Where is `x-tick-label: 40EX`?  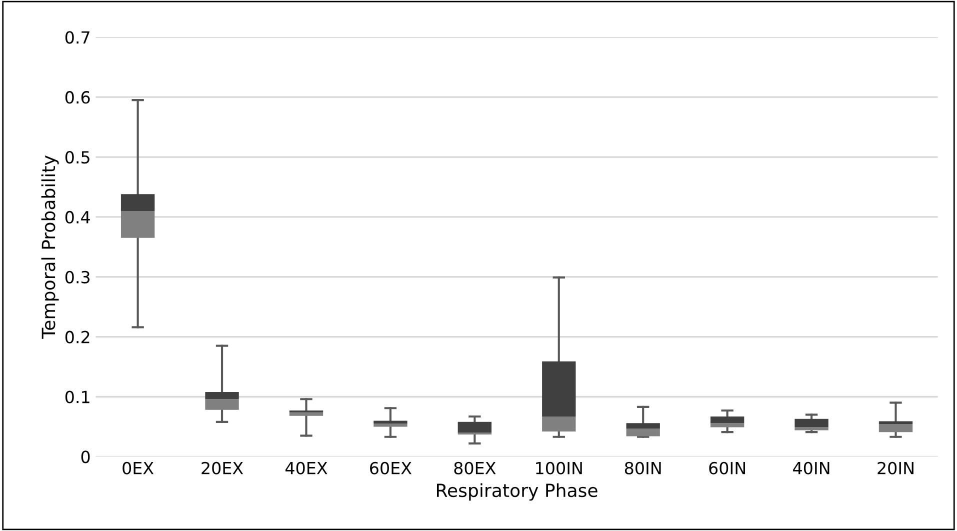
x-tick-label: 40EX is located at coordinates (306, 468).